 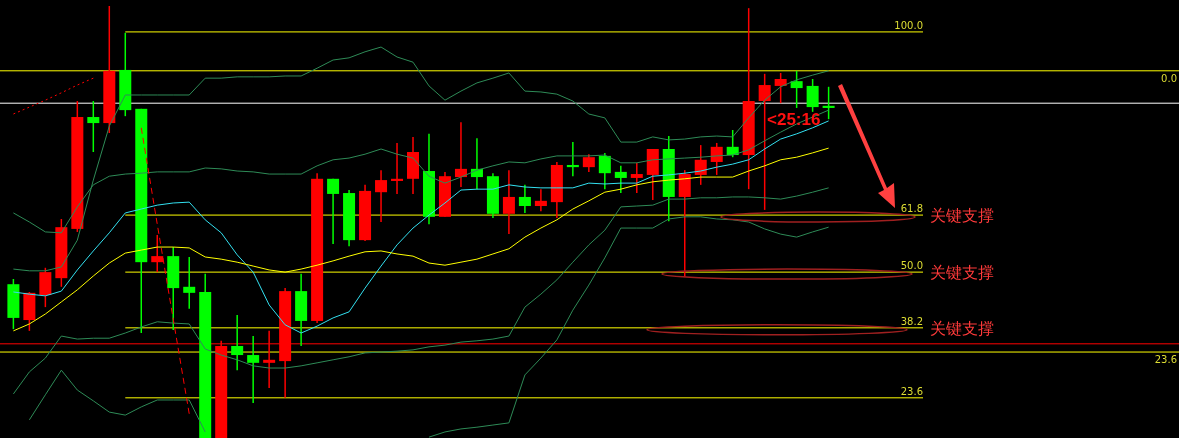 What do you see at coordinates (794, 119) in the screenshot?
I see `annotation: <25:16` at bounding box center [794, 119].